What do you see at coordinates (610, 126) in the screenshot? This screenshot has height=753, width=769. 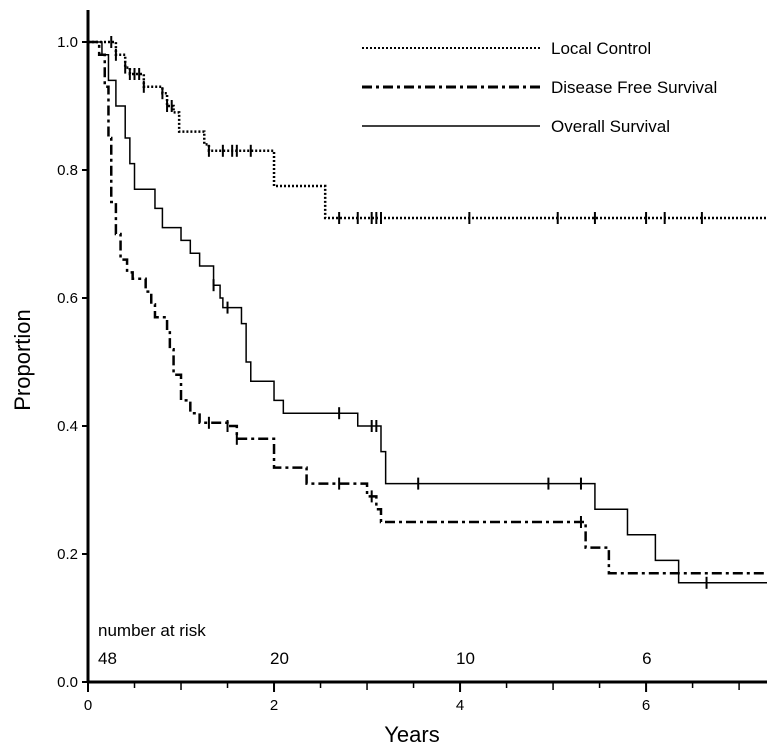 I see `legend-label-overall-survival: Overall Survival` at bounding box center [610, 126].